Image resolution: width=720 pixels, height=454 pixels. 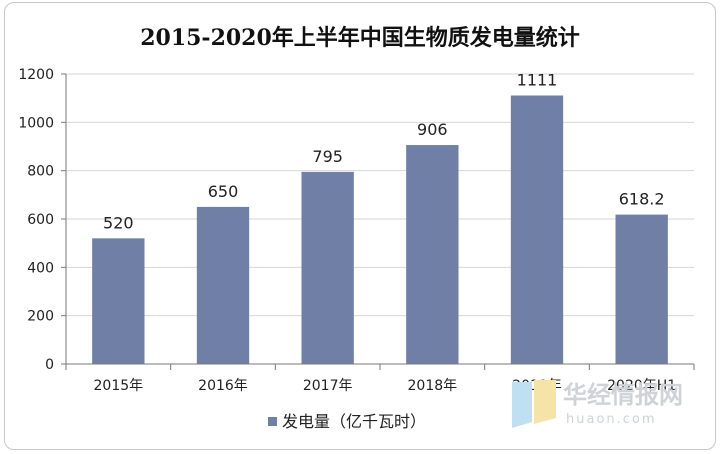 I want to click on data-label: 906, so click(x=432, y=129).